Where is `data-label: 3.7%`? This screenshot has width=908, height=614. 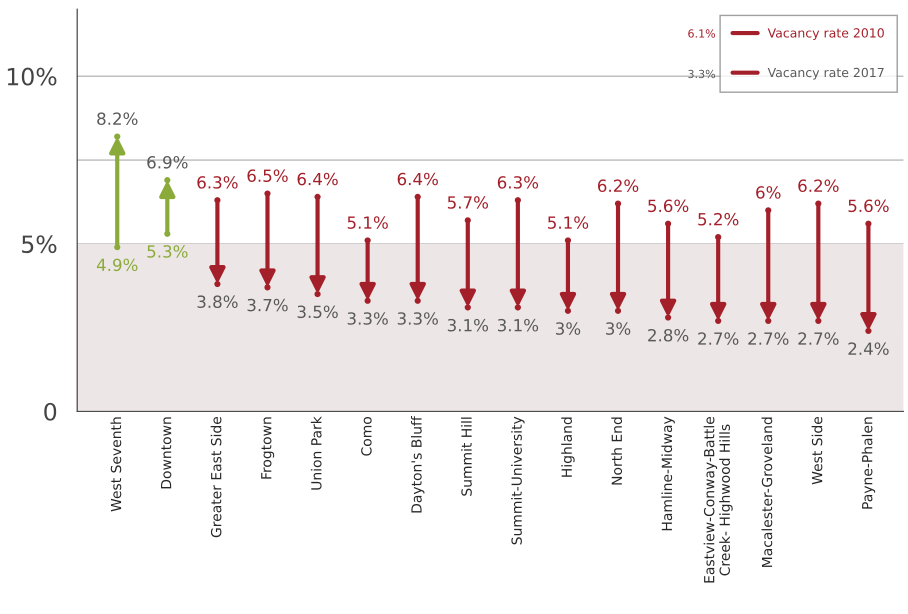 data-label: 3.7% is located at coordinates (268, 305).